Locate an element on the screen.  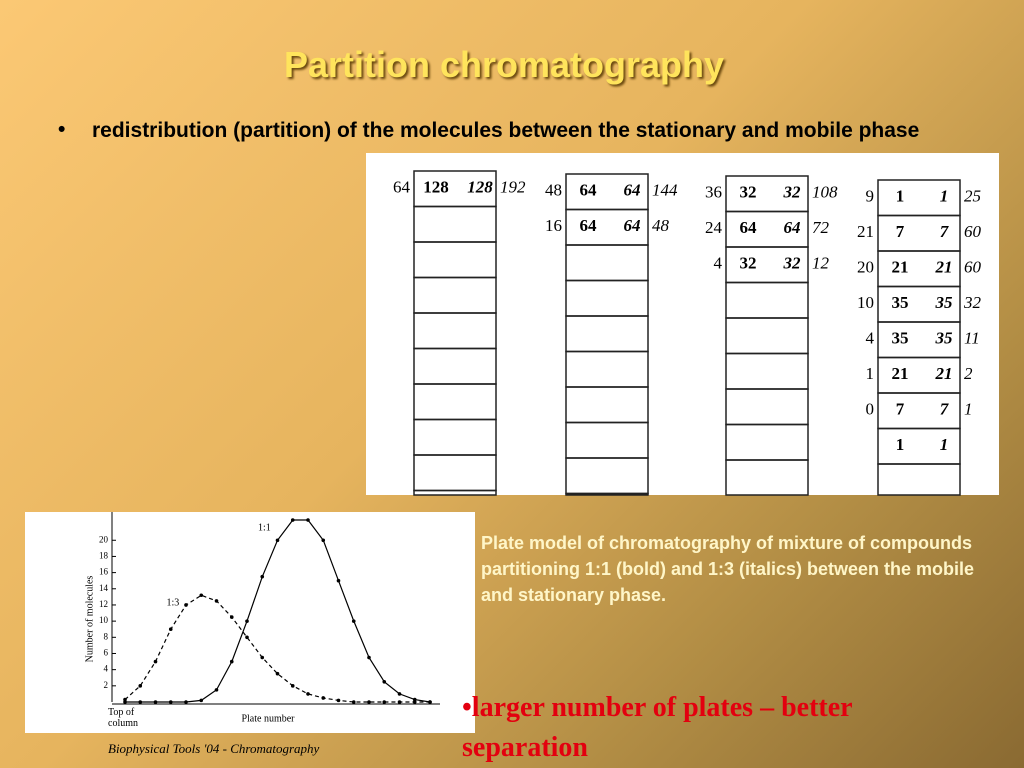
plate-right-count: 25 is located at coordinates (972, 196).